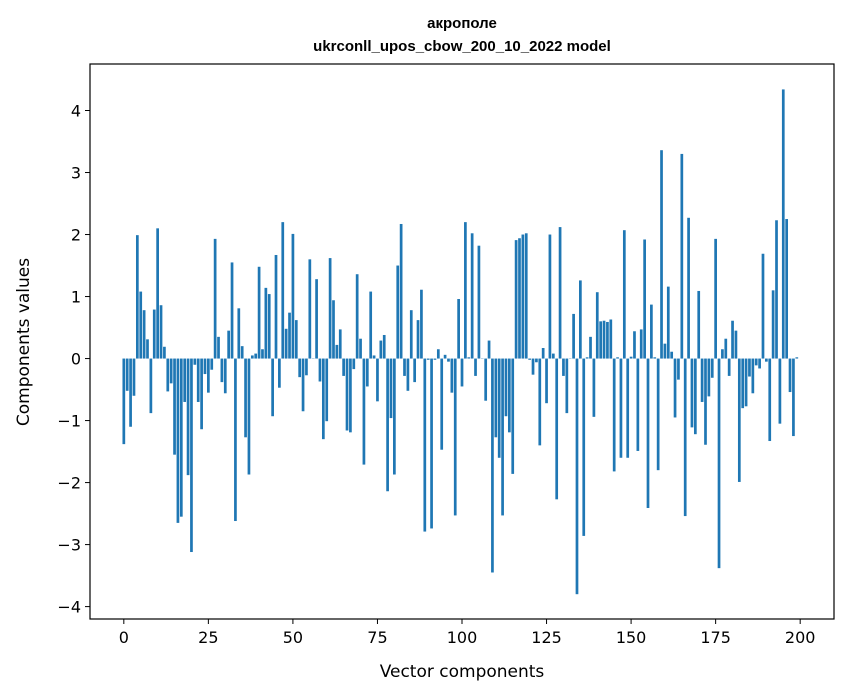 The height and width of the screenshot is (696, 847). What do you see at coordinates (208, 637) in the screenshot?
I see `x-tick-label: 25` at bounding box center [208, 637].